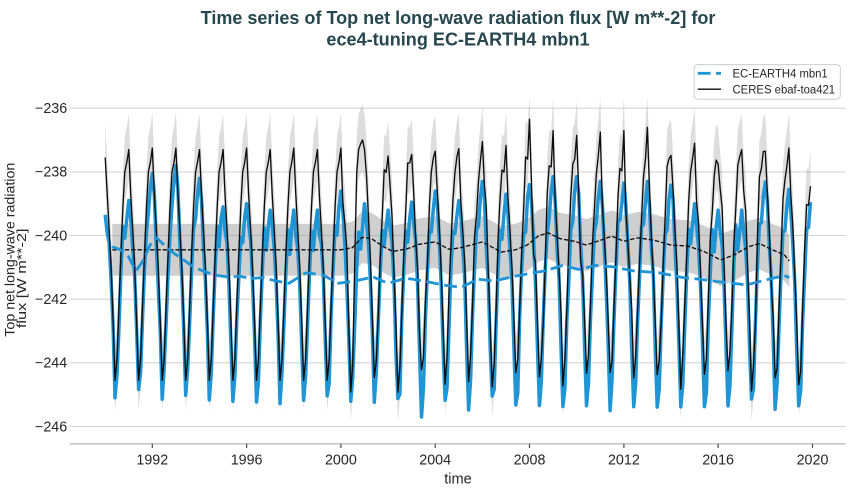  I want to click on svg-text: 1992, so click(152, 461).